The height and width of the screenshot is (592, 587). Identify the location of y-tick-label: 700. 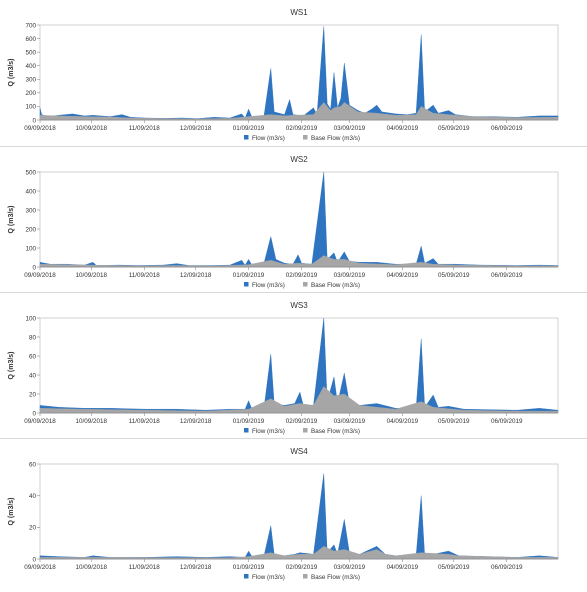
(30, 25).